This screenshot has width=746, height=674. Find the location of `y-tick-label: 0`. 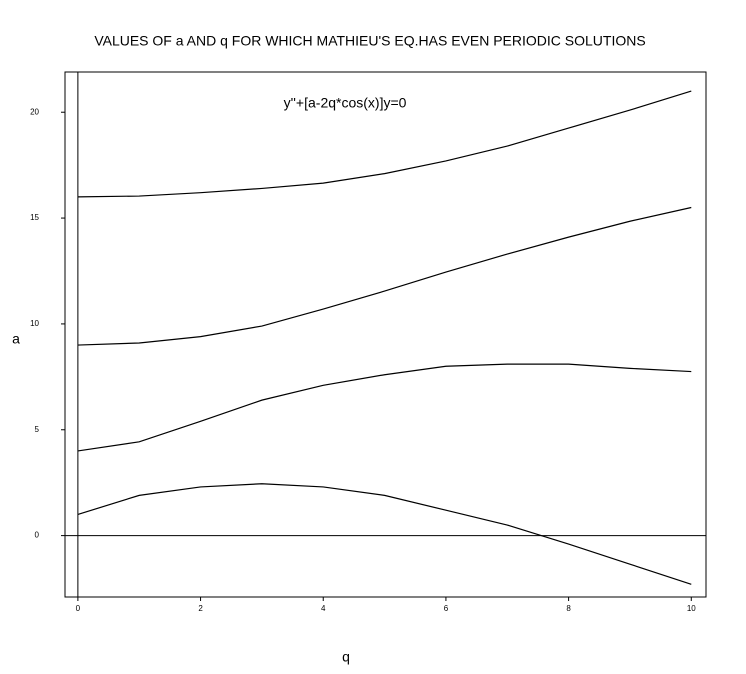

y-tick-label: 0 is located at coordinates (37, 535).